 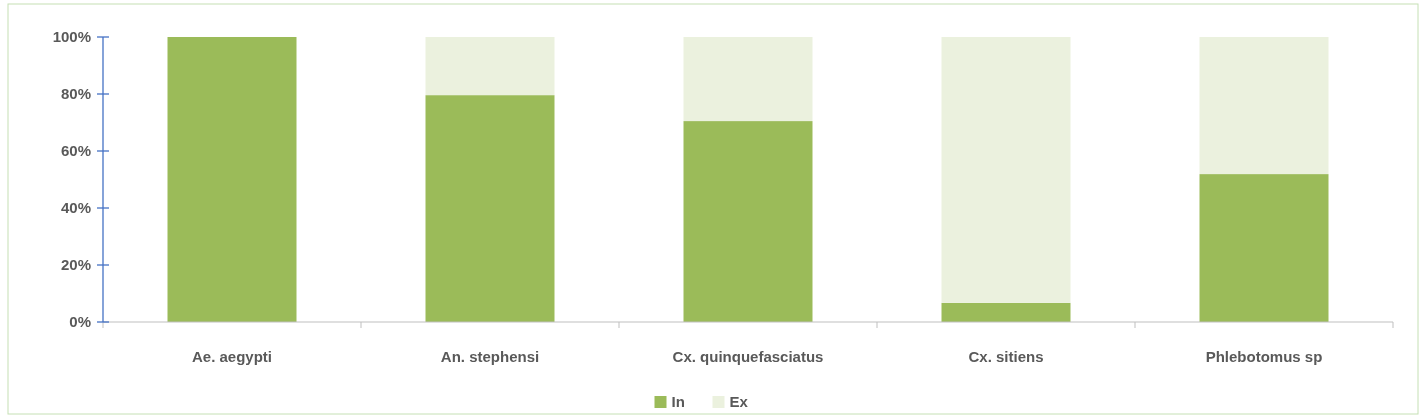 I want to click on legend-label: Ex, so click(x=739, y=401).